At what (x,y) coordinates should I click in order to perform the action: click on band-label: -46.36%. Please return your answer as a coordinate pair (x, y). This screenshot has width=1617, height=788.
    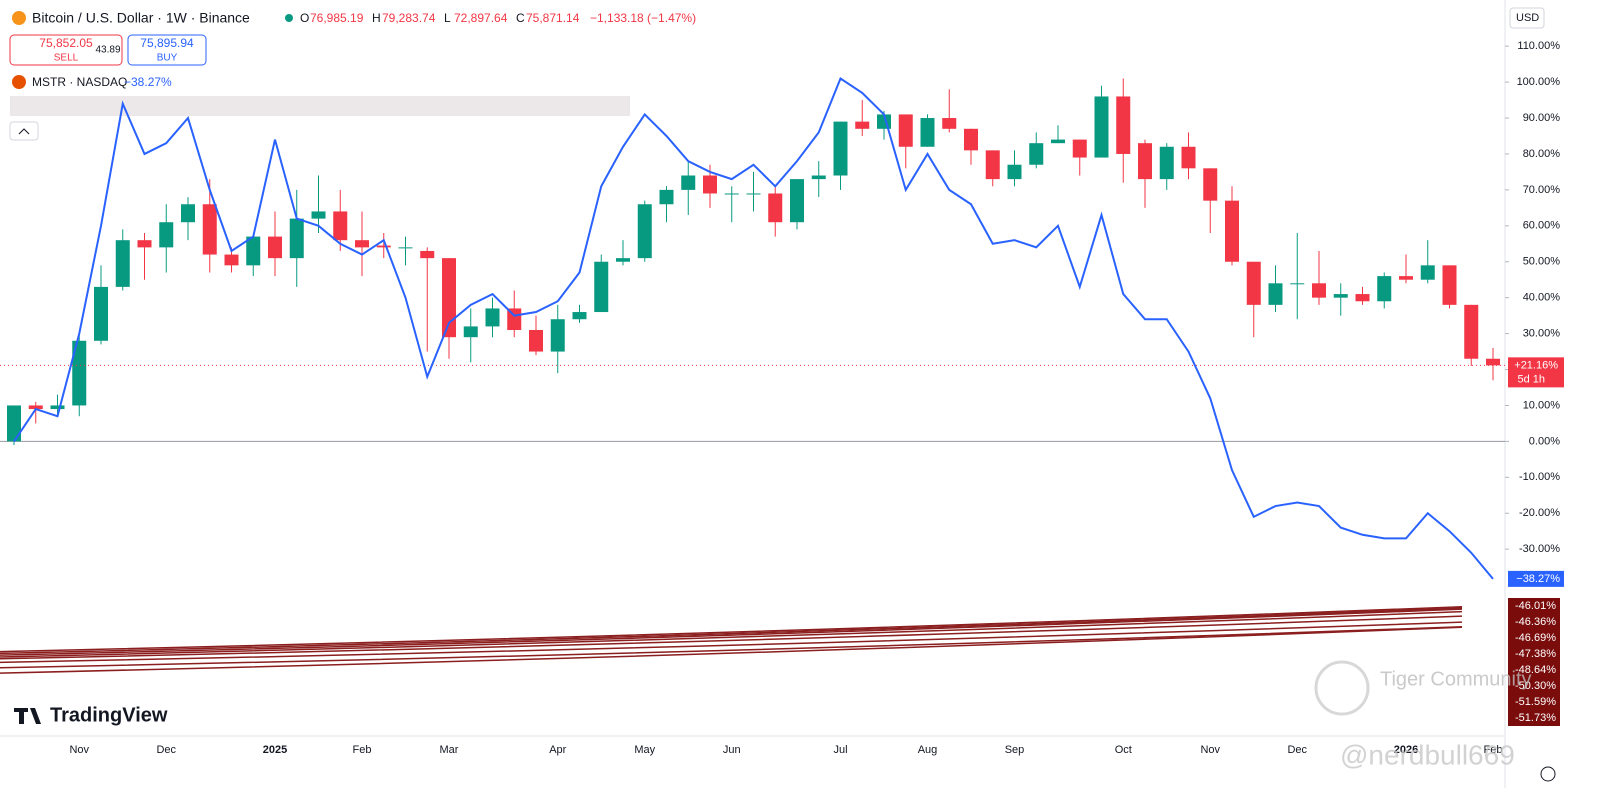
    Looking at the image, I should click on (1535, 622).